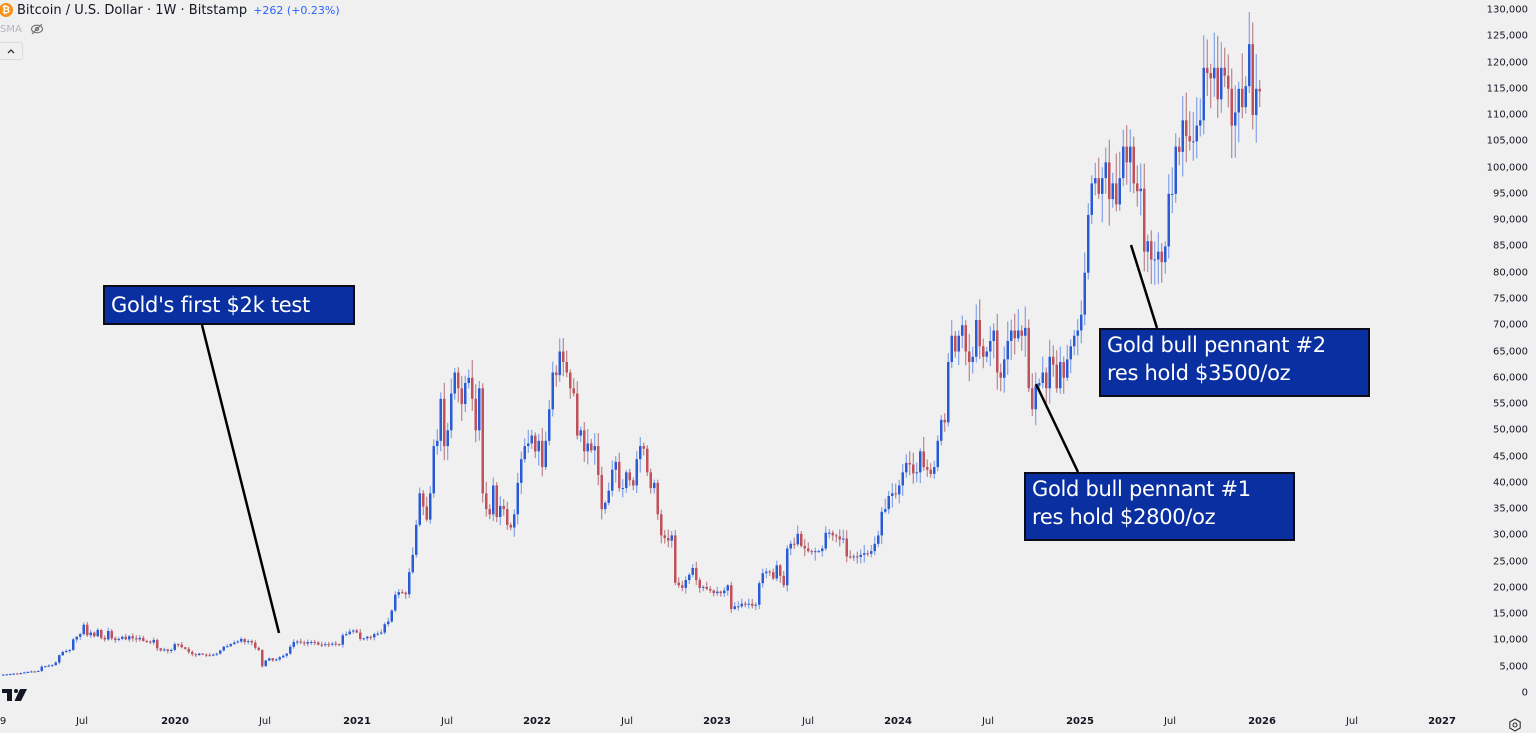 The image size is (1536, 733). Describe the element at coordinates (1510, 430) in the screenshot. I see `price-axis-label: 50,000` at that location.